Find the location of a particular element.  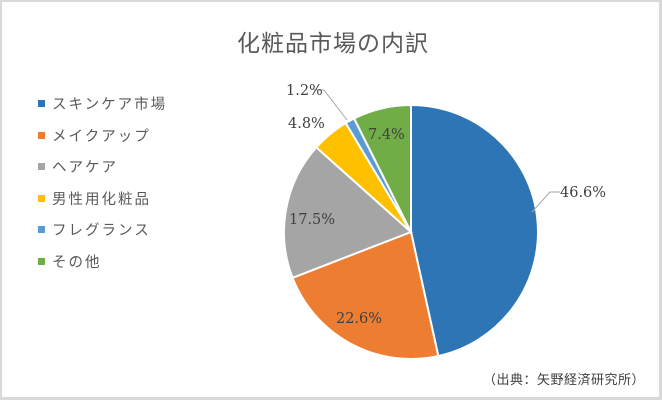

data-label-makeup: 22.6% is located at coordinates (359, 319).